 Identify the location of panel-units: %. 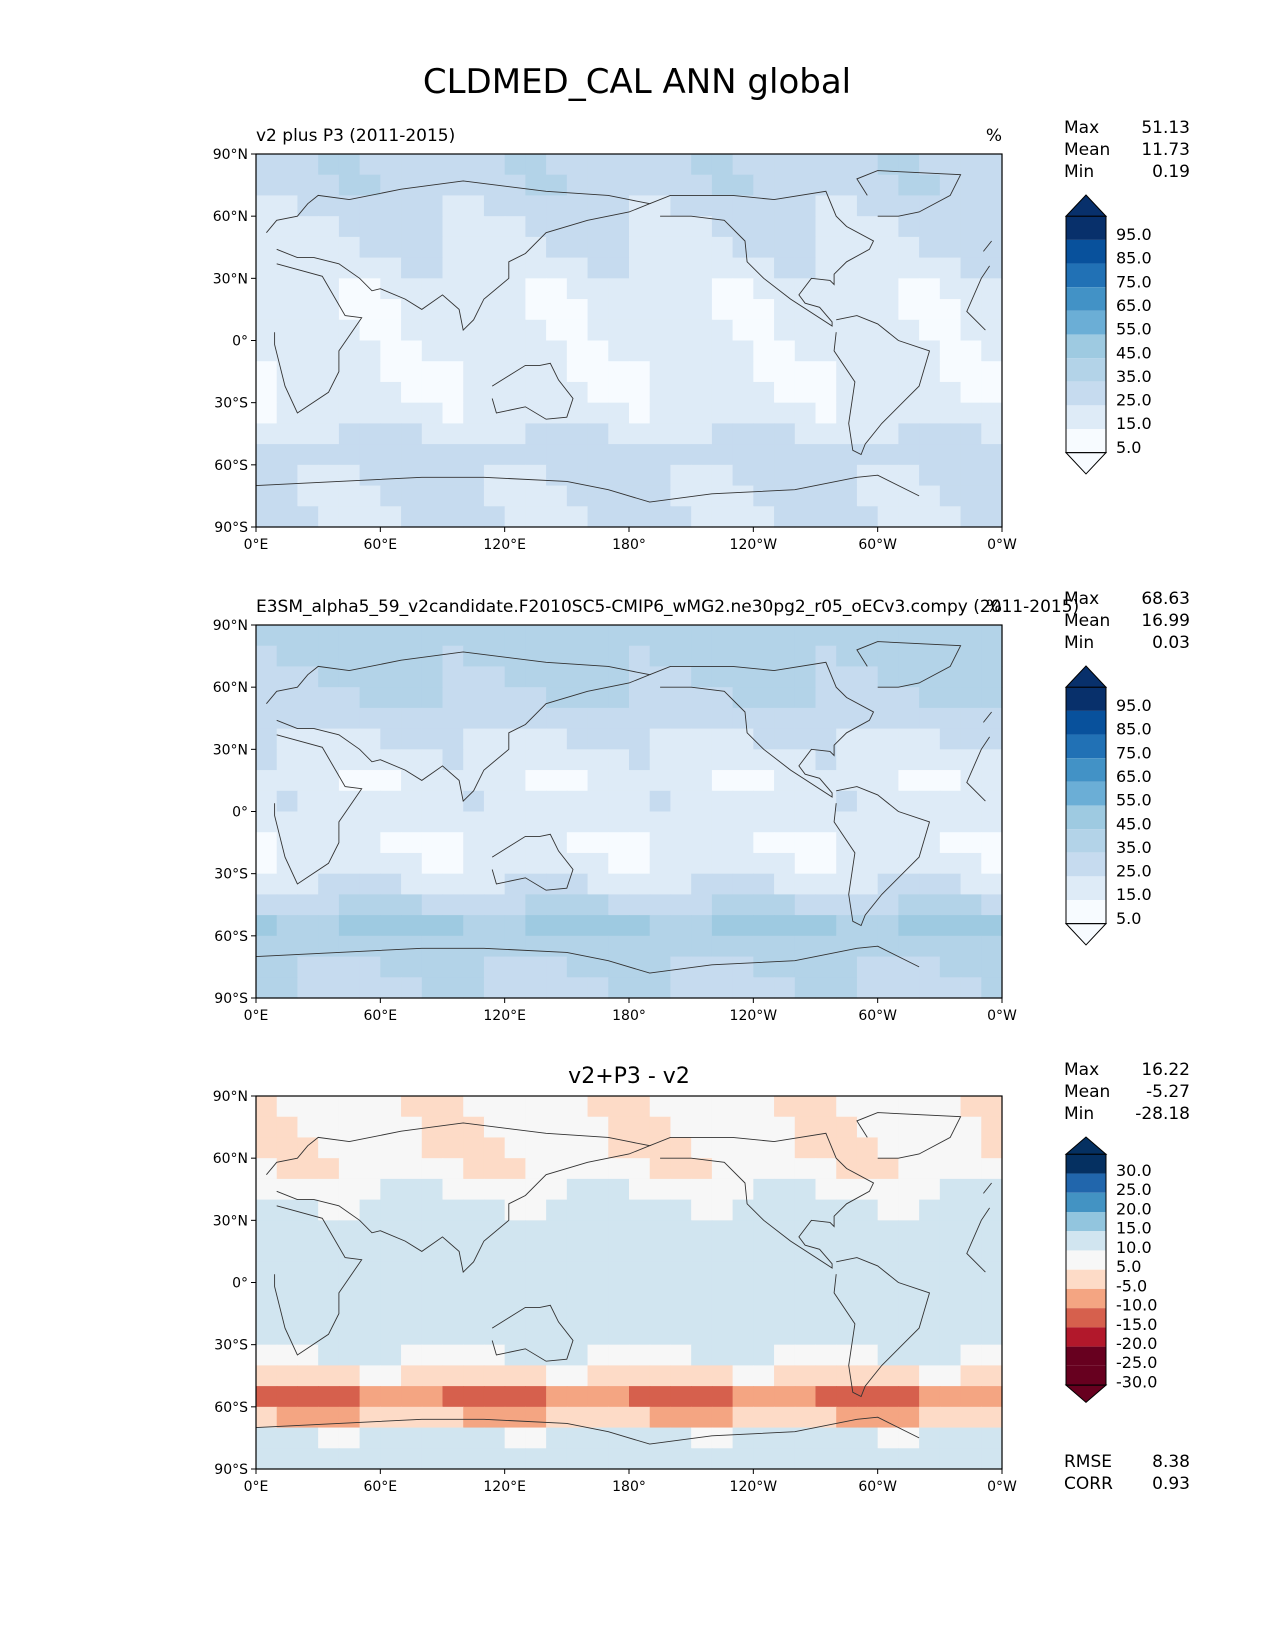
(994, 136).